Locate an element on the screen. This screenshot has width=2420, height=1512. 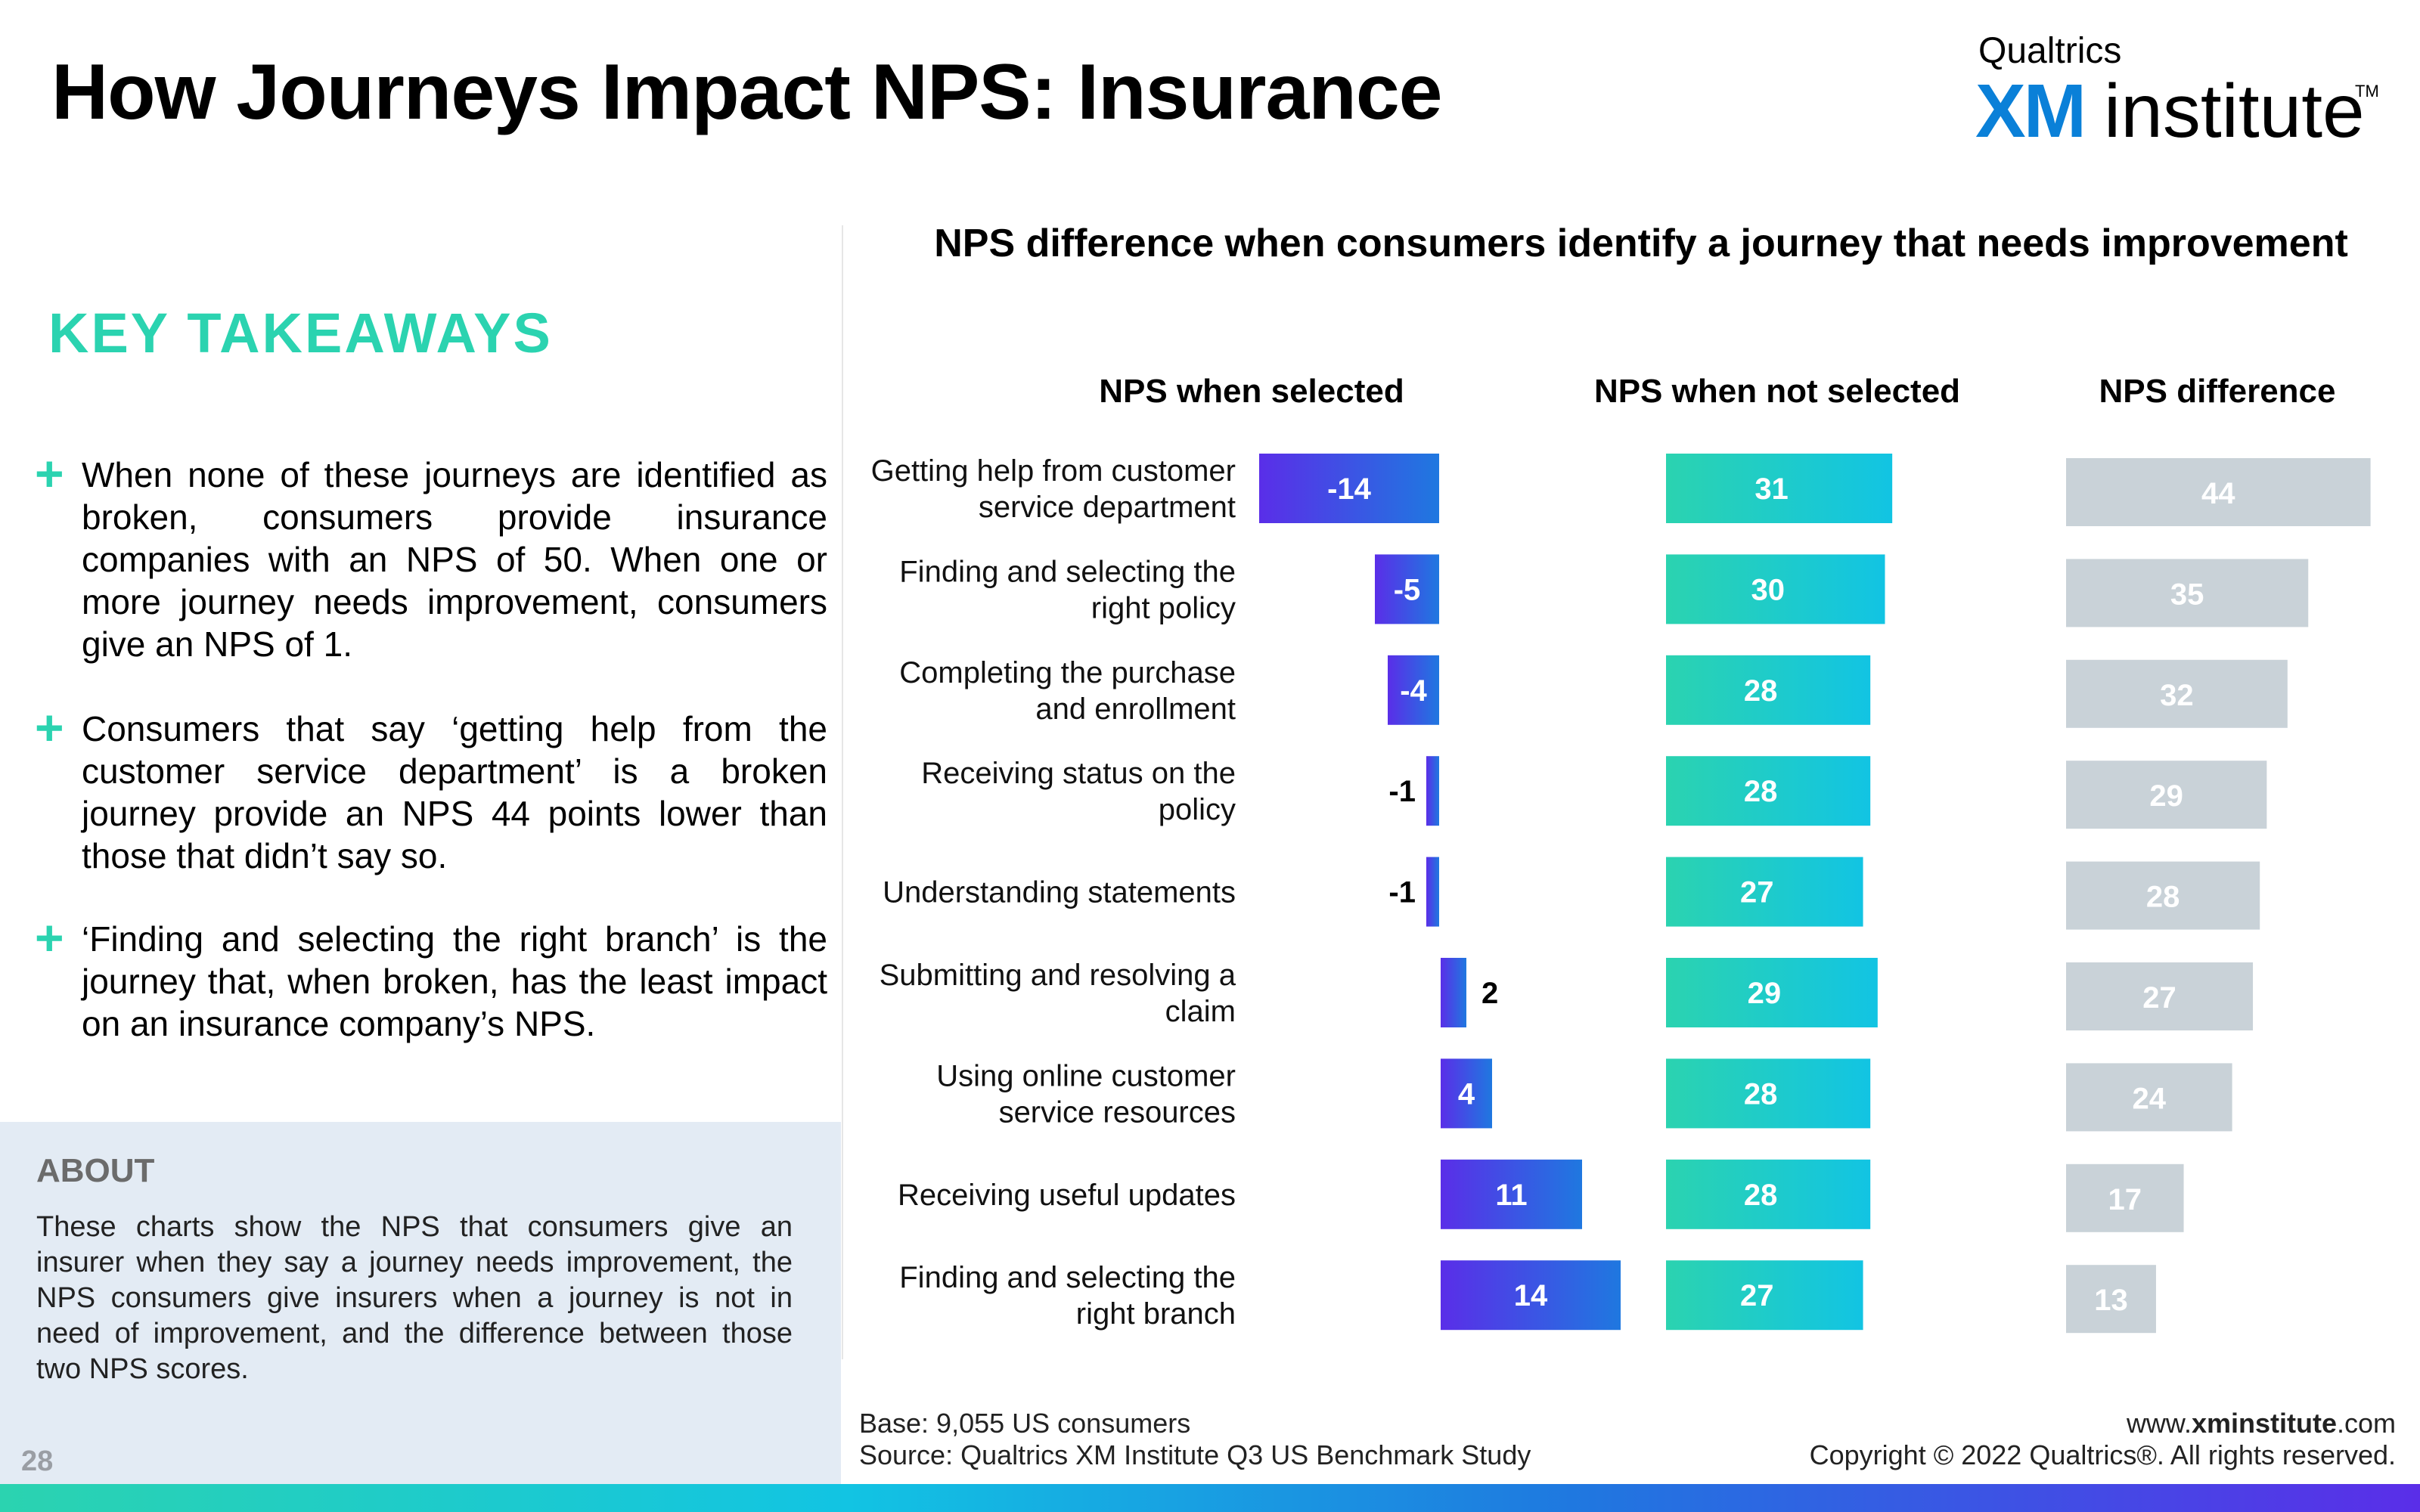
website-link: www.xminstitute.com is located at coordinates (2261, 1423).